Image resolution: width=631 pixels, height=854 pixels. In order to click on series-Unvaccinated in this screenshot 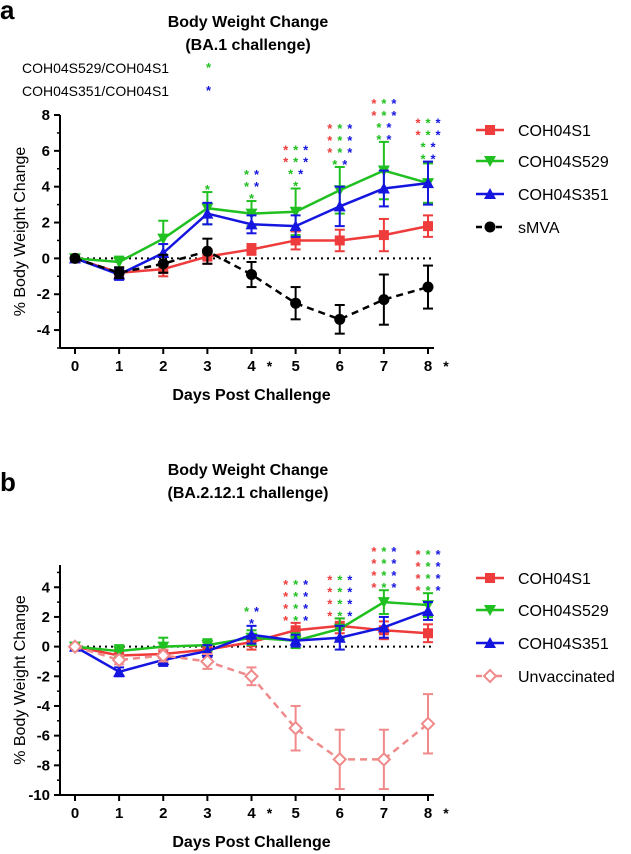, I will do `click(251, 715)`.